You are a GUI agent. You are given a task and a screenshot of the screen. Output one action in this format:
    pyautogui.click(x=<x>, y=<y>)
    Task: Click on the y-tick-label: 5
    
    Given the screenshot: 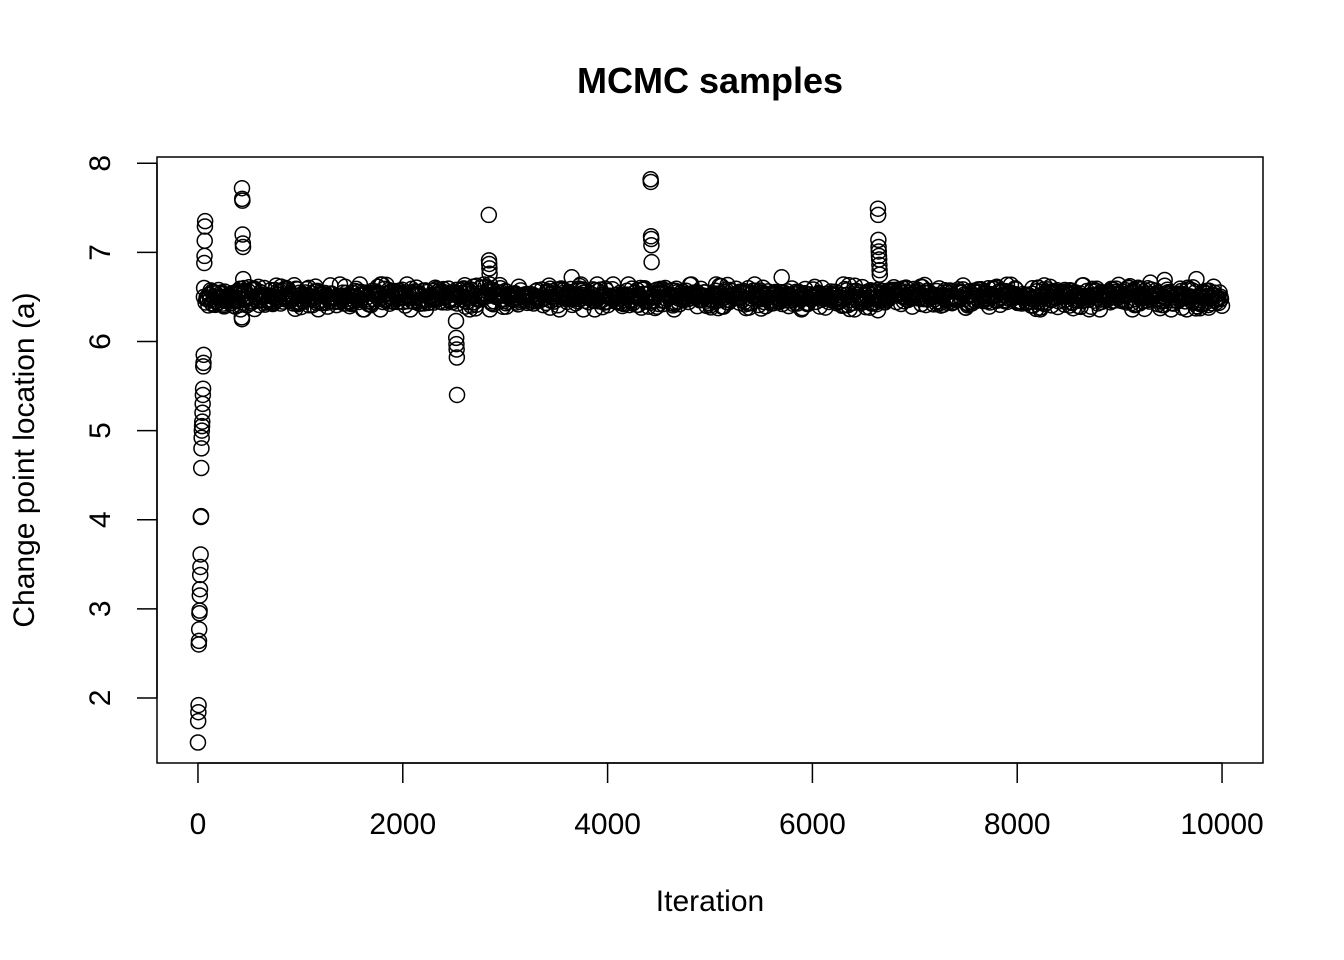 What is the action you would take?
    pyautogui.click(x=100, y=430)
    